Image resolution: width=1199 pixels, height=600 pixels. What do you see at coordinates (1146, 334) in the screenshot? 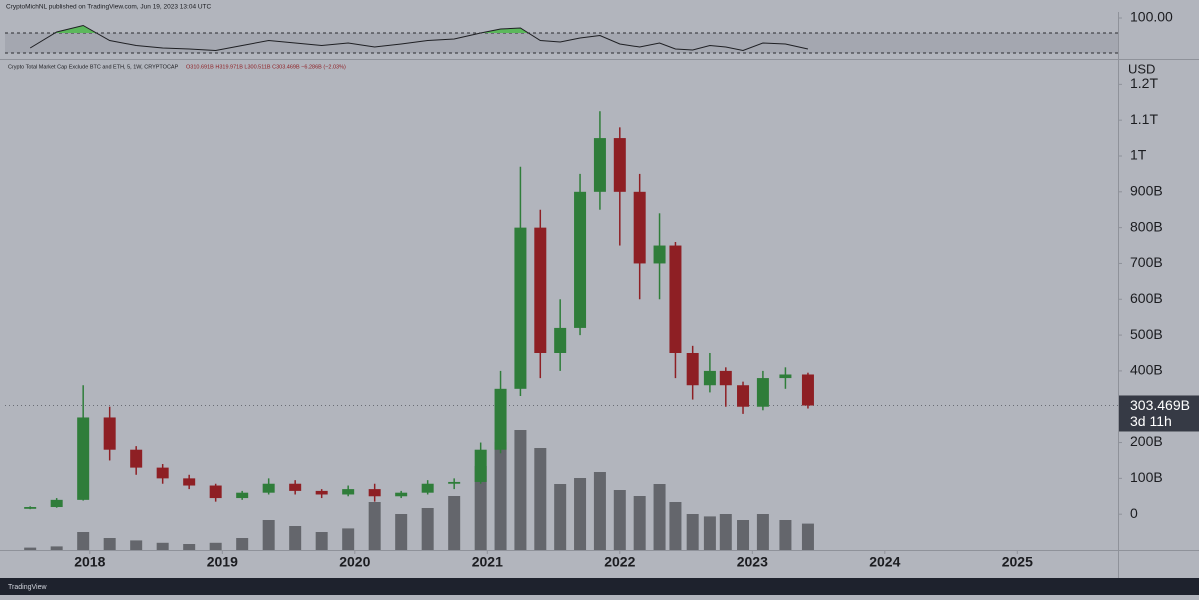
I see `y-tick-label: 500B` at bounding box center [1146, 334].